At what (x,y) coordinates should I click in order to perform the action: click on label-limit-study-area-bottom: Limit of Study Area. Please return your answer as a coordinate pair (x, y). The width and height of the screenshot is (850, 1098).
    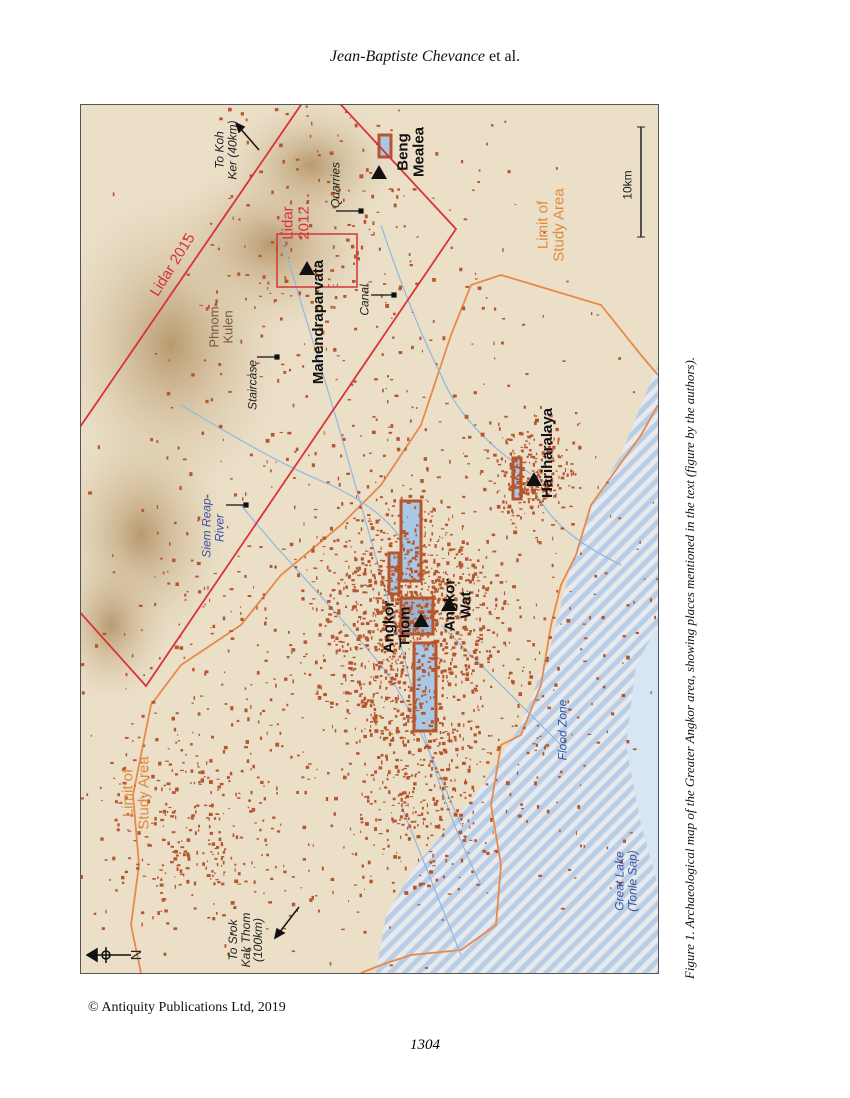
    Looking at the image, I should click on (135, 793).